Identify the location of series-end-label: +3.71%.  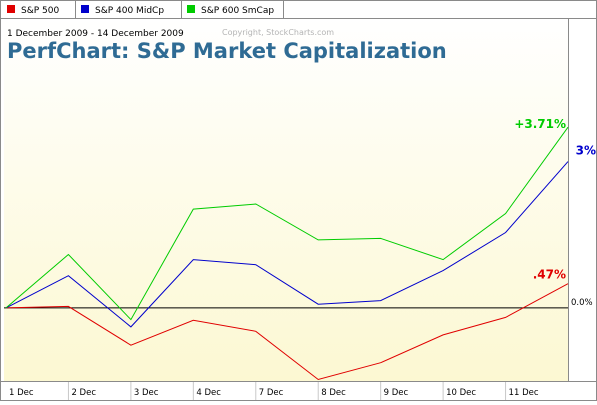
(540, 124).